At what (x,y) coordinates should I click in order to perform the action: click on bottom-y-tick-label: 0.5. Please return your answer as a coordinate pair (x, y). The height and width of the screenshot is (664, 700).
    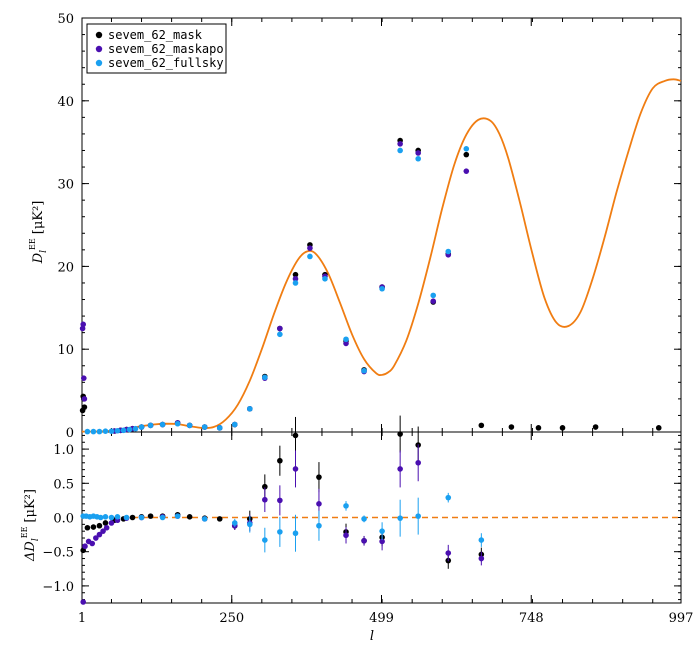
    Looking at the image, I should click on (63, 484).